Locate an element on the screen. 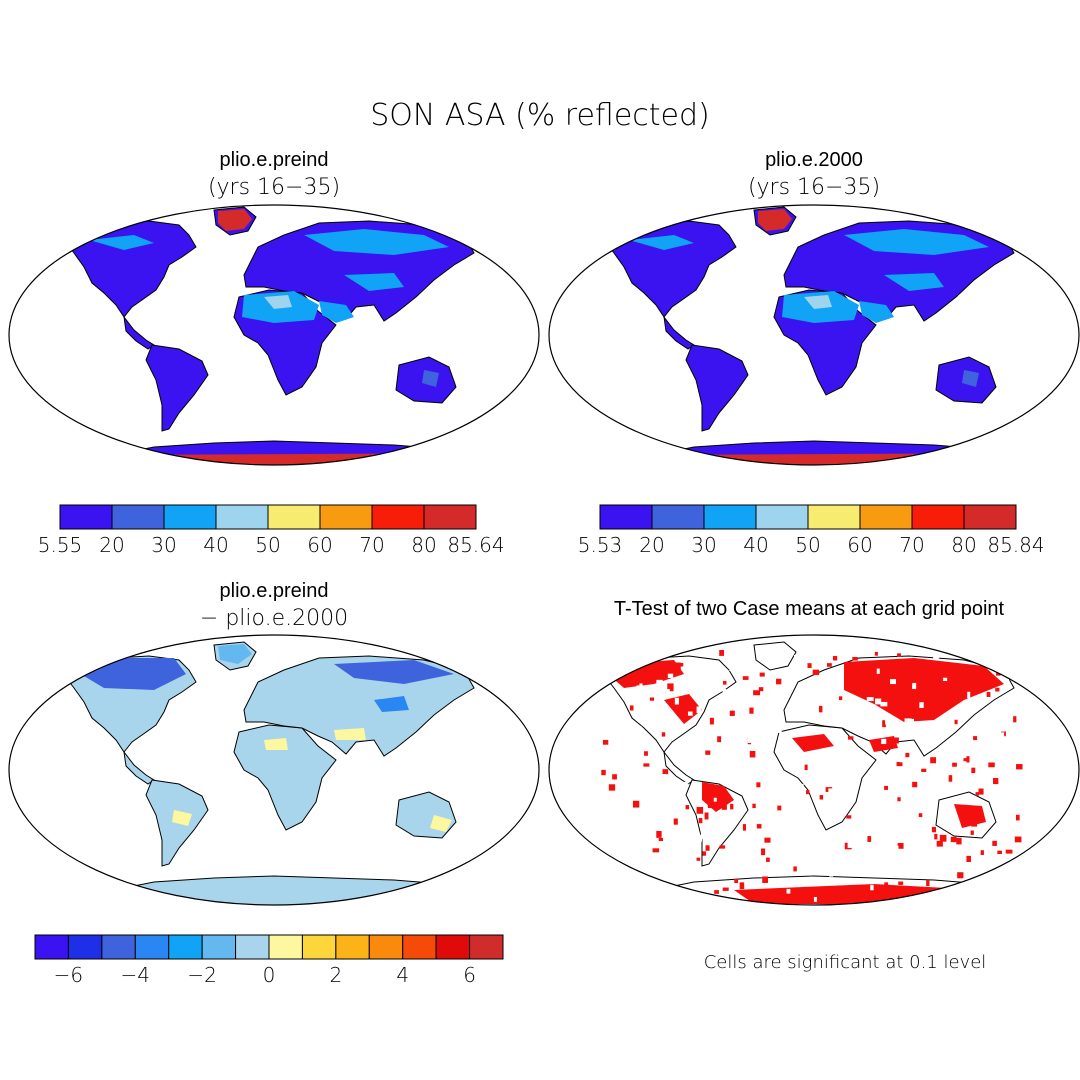  colorbar-tick-label: 85.84 is located at coordinates (1015, 545).